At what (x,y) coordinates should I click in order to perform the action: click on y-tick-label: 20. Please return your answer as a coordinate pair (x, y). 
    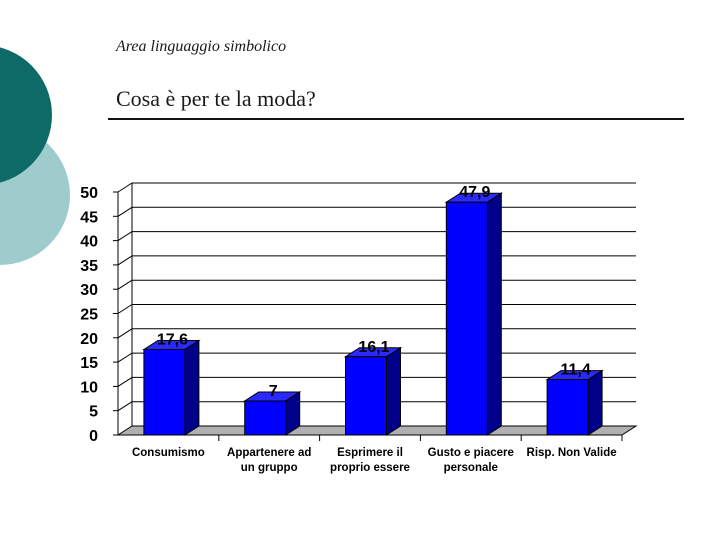
    Looking at the image, I should click on (89, 339).